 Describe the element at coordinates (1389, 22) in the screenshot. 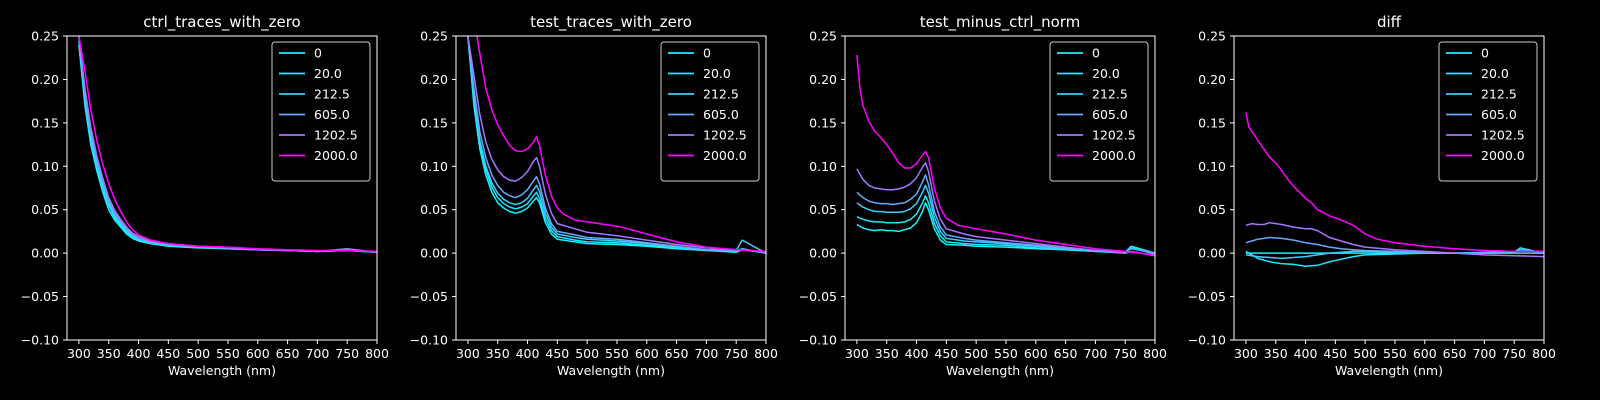

I see `chart-title: diff` at that location.